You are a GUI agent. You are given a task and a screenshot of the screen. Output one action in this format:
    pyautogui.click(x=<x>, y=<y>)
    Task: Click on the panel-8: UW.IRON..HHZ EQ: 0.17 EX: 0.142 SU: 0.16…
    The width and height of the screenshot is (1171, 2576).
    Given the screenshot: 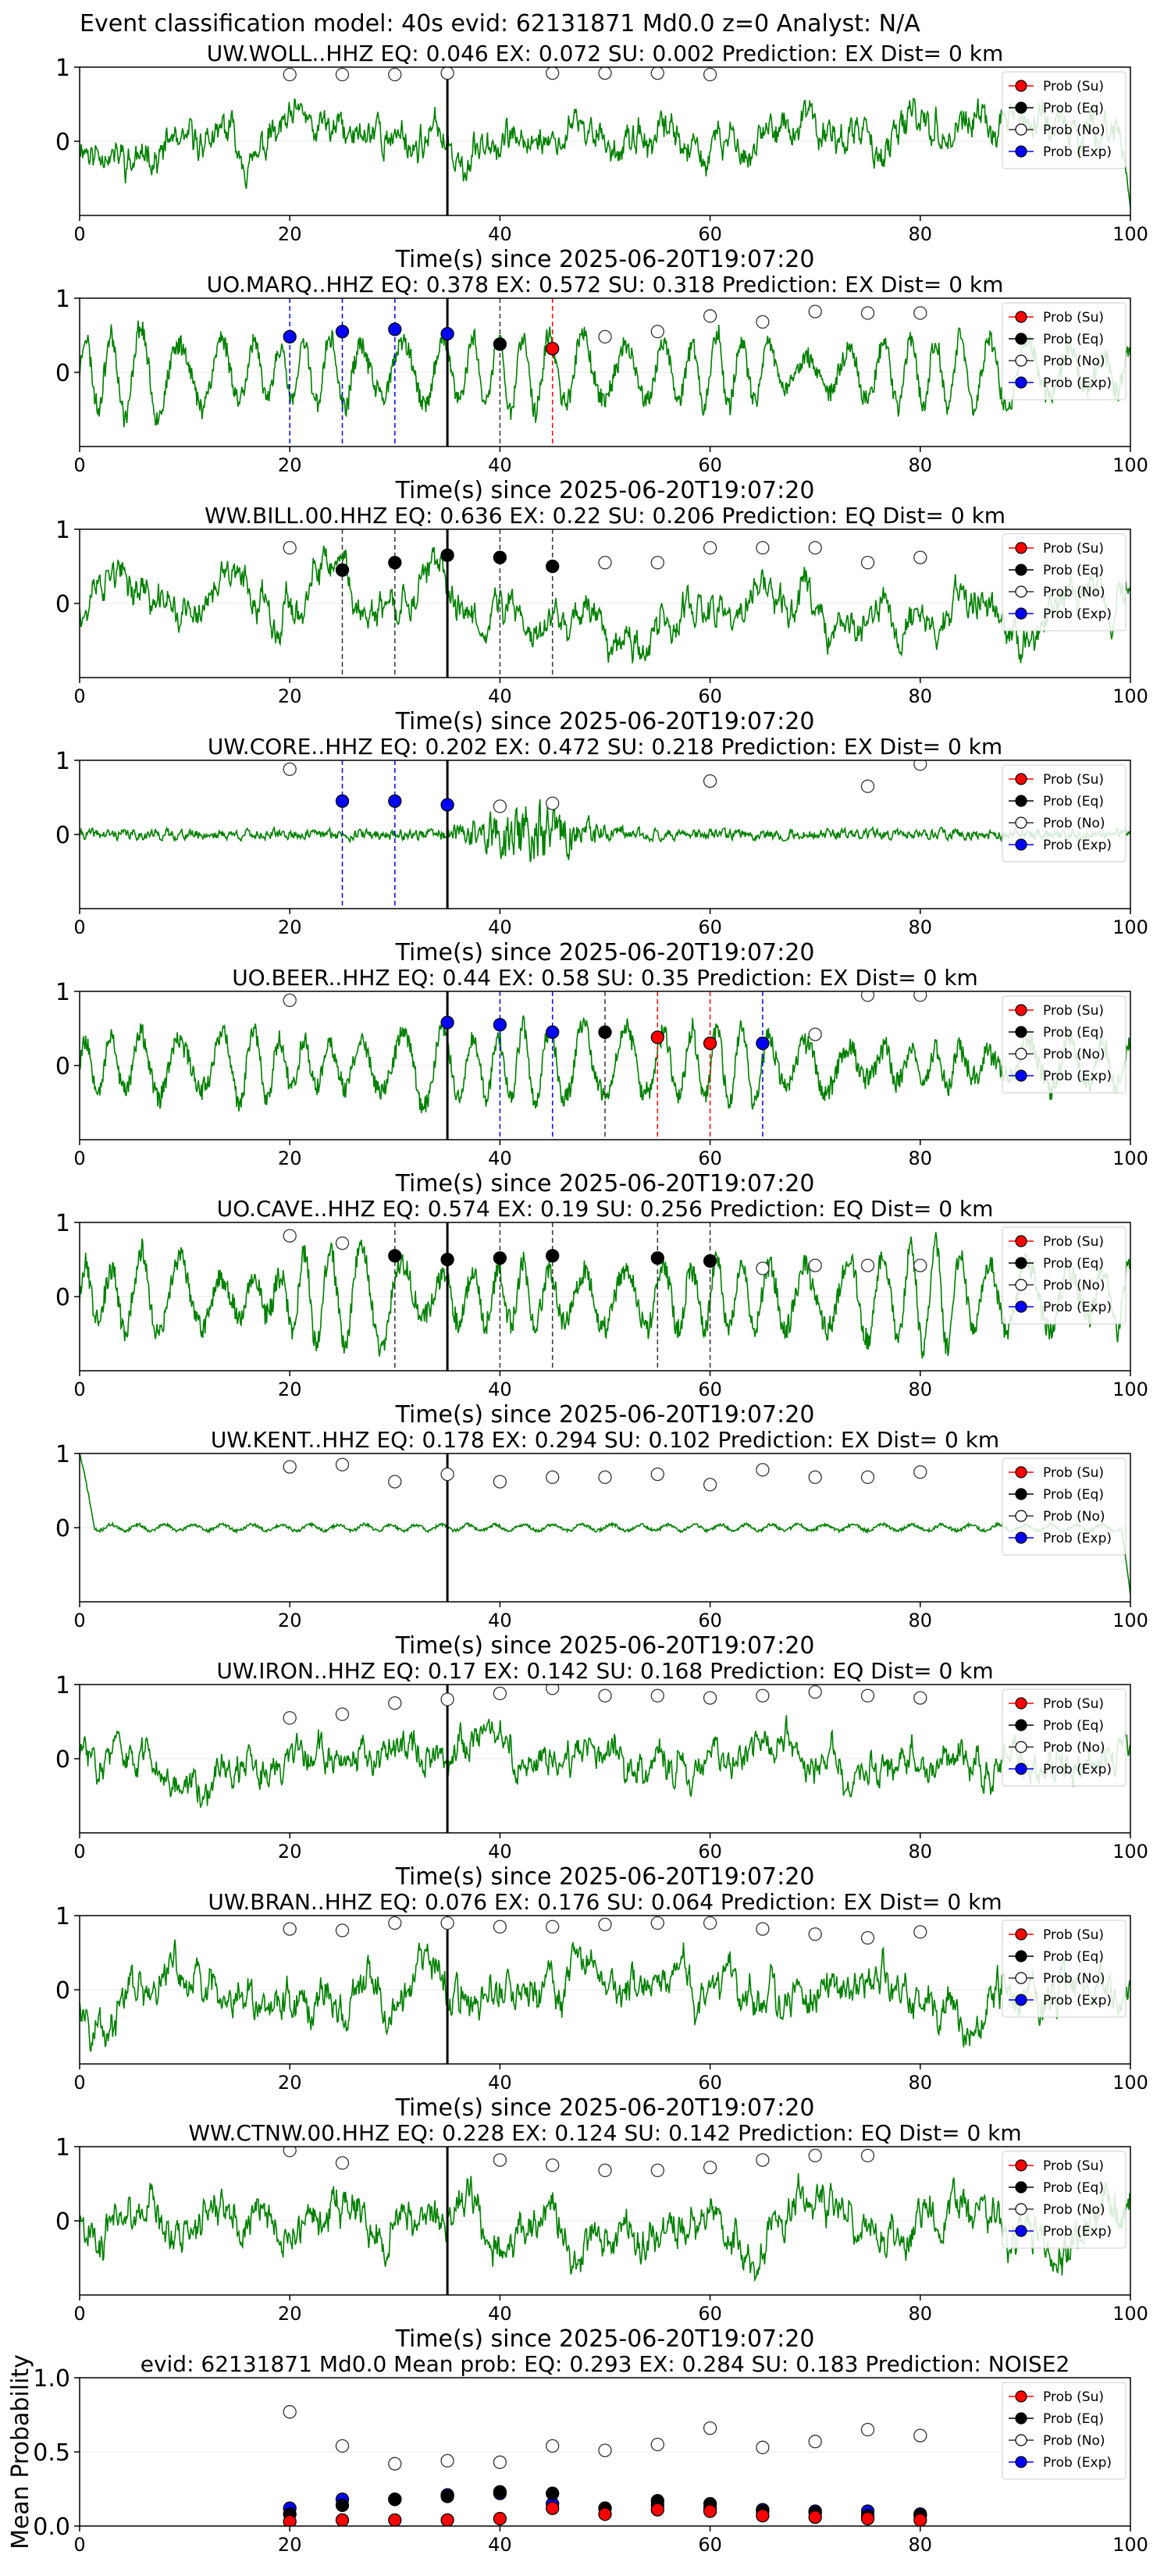 What is the action you would take?
    pyautogui.click(x=601, y=1775)
    